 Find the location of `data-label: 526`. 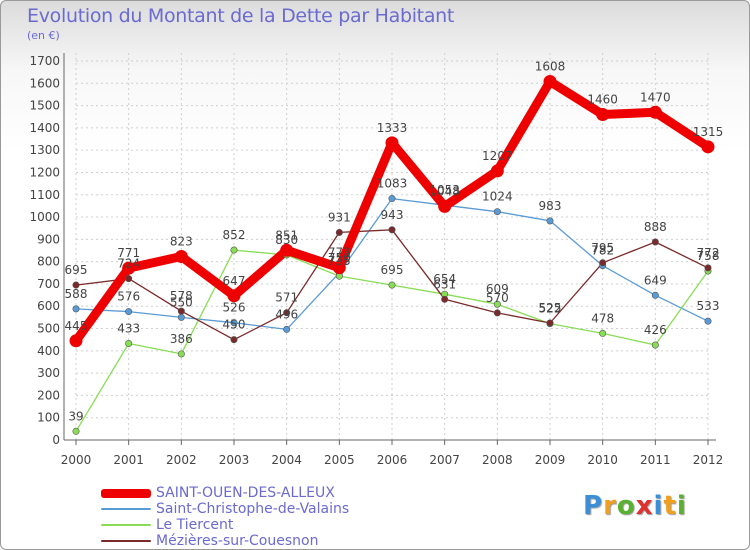

data-label: 526 is located at coordinates (234, 308).